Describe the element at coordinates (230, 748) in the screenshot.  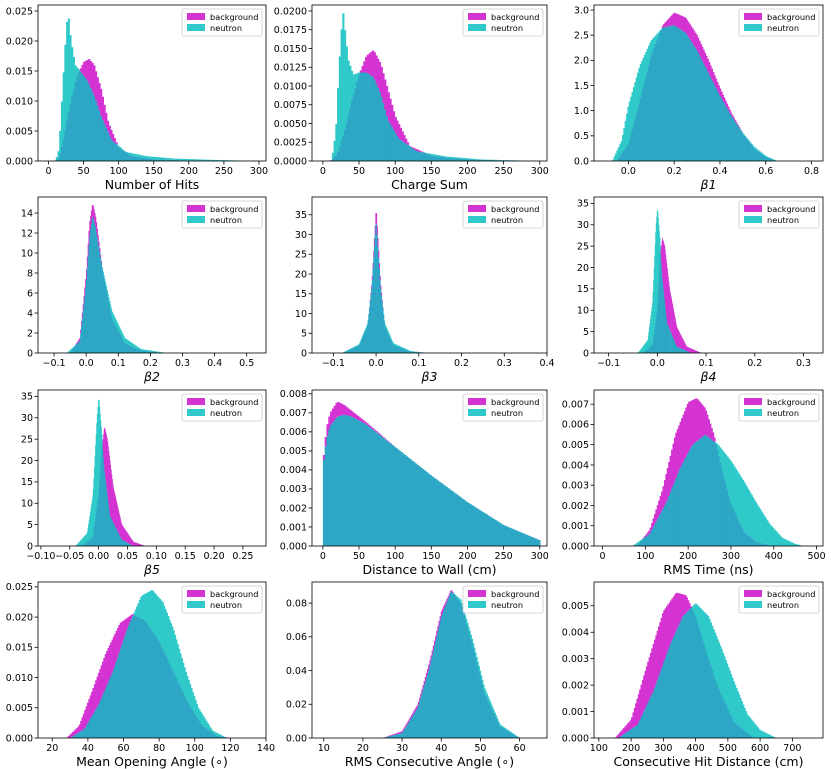
I see `x-tick-label: 120` at that location.